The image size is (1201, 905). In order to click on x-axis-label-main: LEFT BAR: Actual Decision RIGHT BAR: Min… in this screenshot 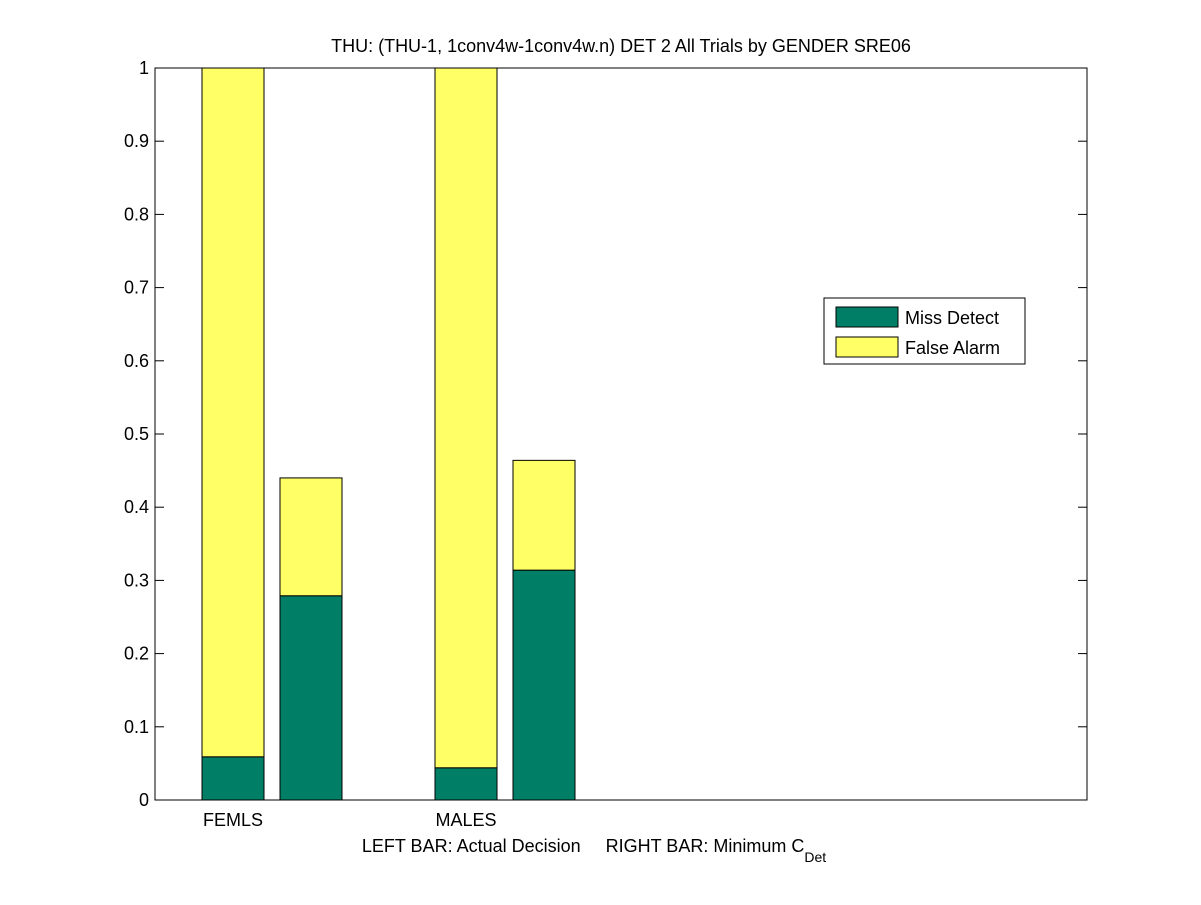, I will do `click(583, 846)`.